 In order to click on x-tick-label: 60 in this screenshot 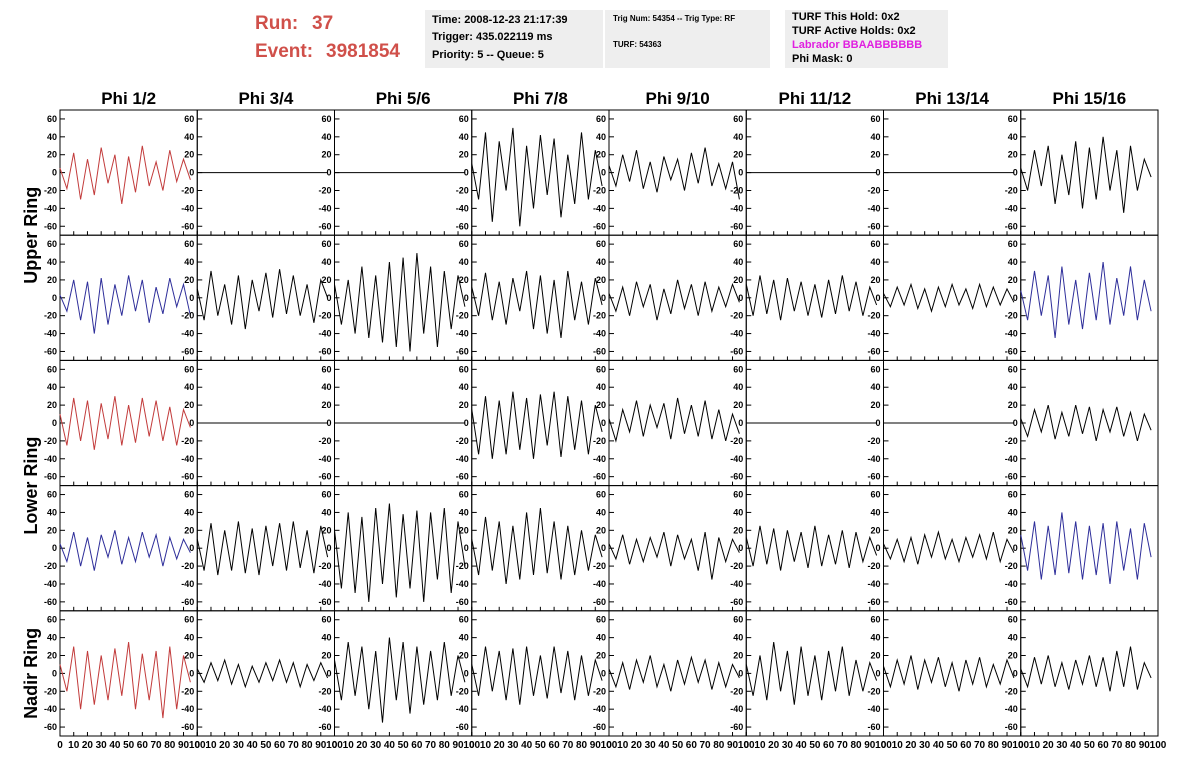, I will do `click(692, 745)`.